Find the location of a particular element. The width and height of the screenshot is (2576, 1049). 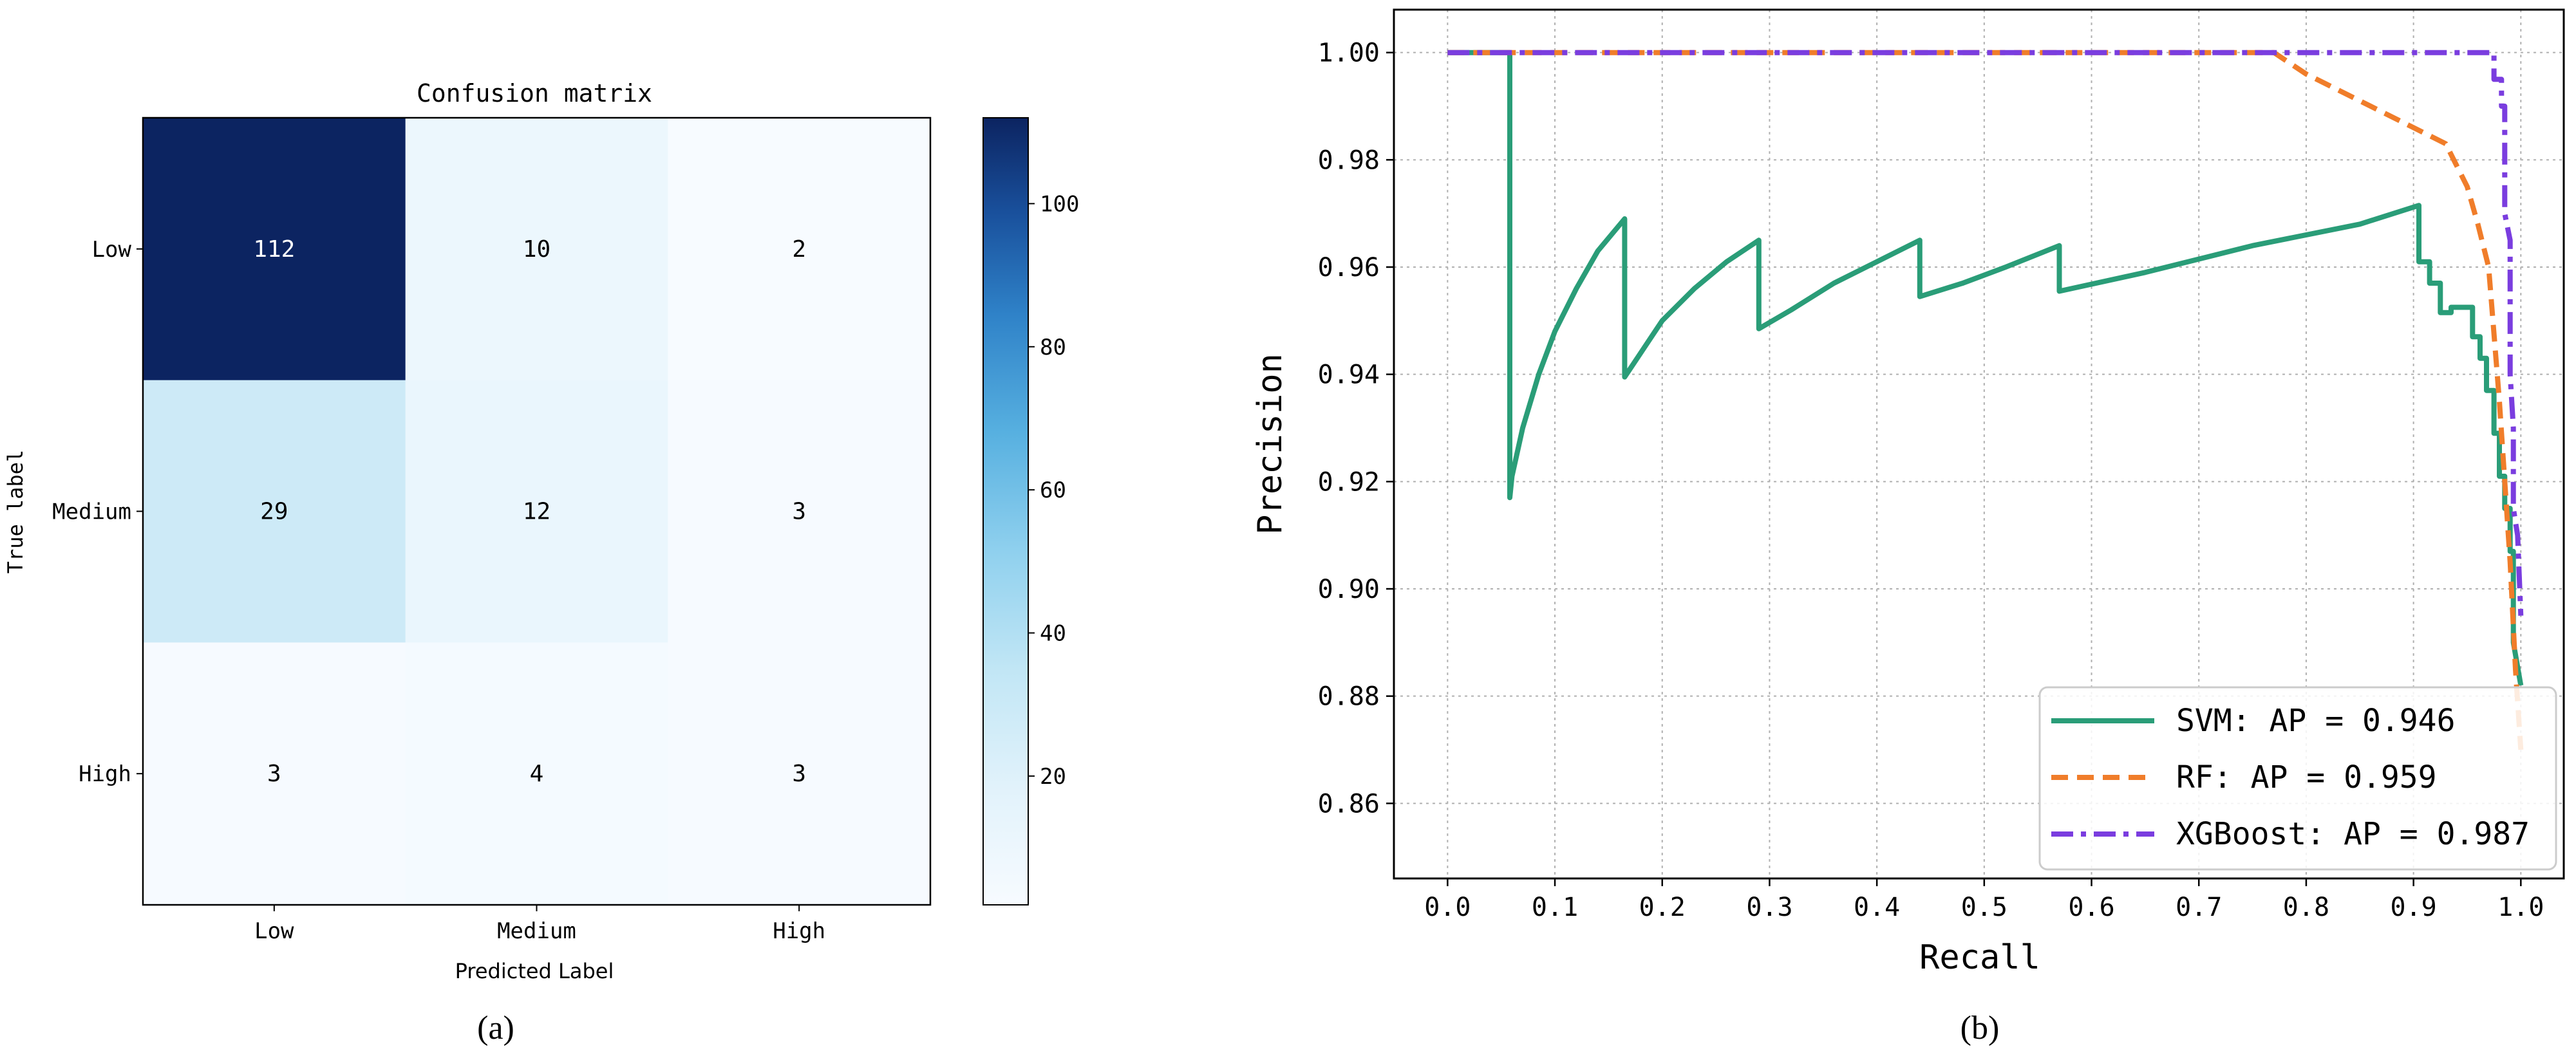

cm-cell-value: 4 is located at coordinates (537, 774).